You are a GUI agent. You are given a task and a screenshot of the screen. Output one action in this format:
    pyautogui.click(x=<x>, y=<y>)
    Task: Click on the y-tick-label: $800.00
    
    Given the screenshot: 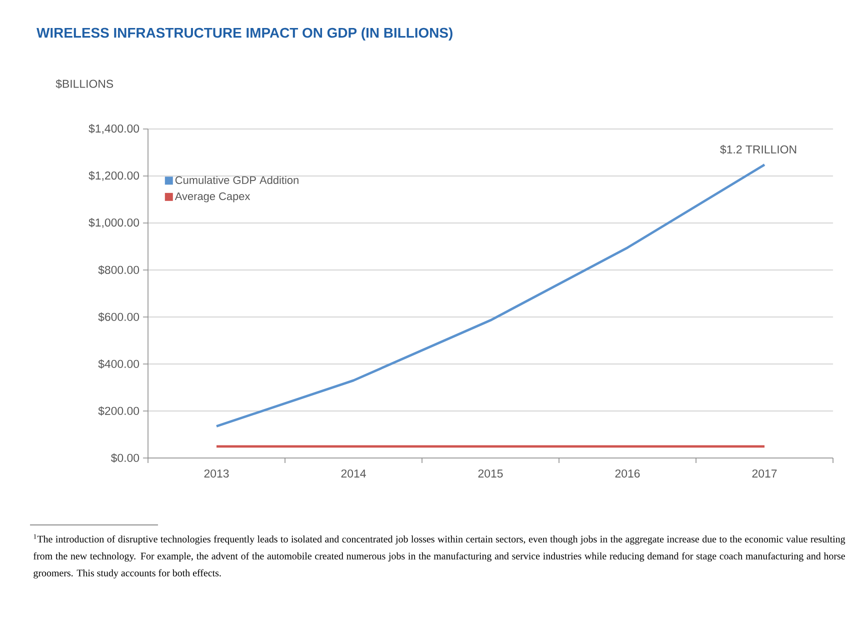 What is the action you would take?
    pyautogui.click(x=119, y=270)
    